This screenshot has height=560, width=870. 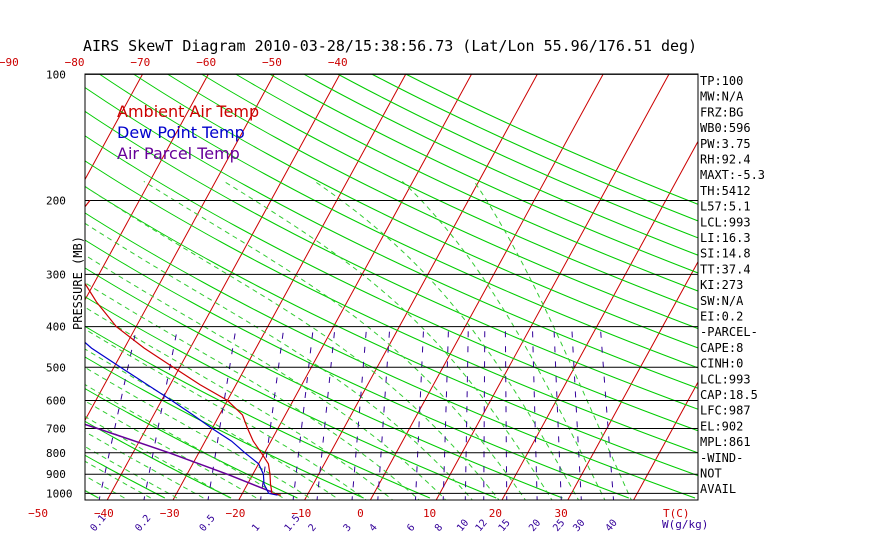 I want to click on top-temp-tick-label: −70, so click(x=140, y=62).